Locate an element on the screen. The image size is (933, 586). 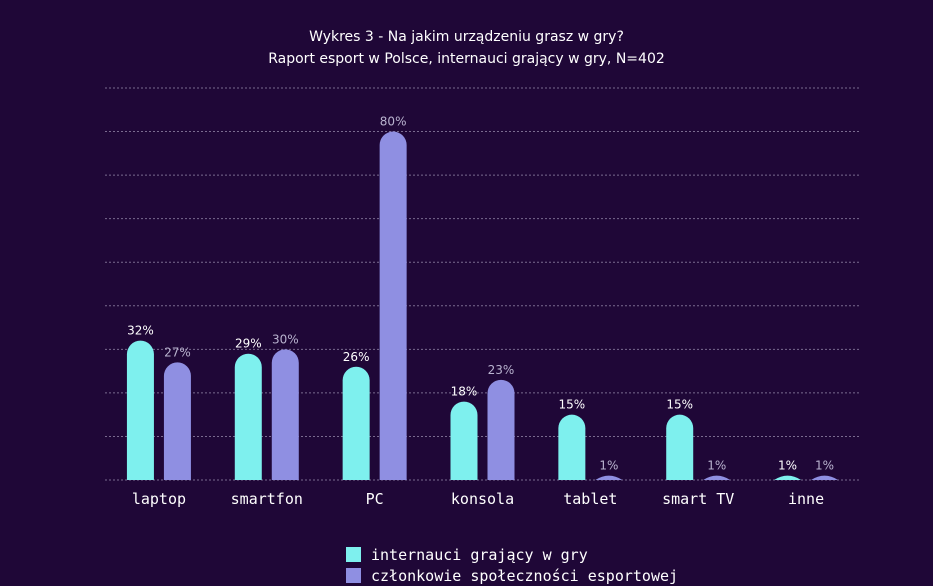
data-label: 26% is located at coordinates (356, 357).